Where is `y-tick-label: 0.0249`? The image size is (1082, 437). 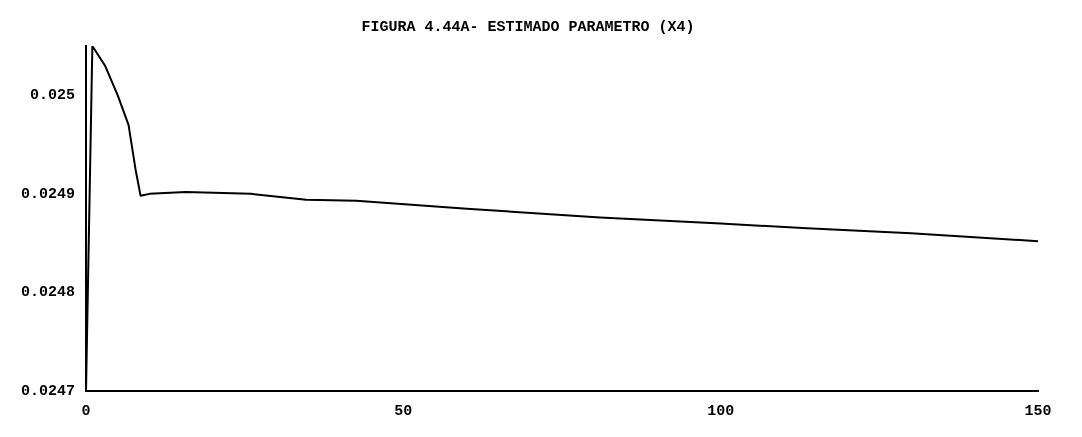 y-tick-label: 0.0249 is located at coordinates (48, 194).